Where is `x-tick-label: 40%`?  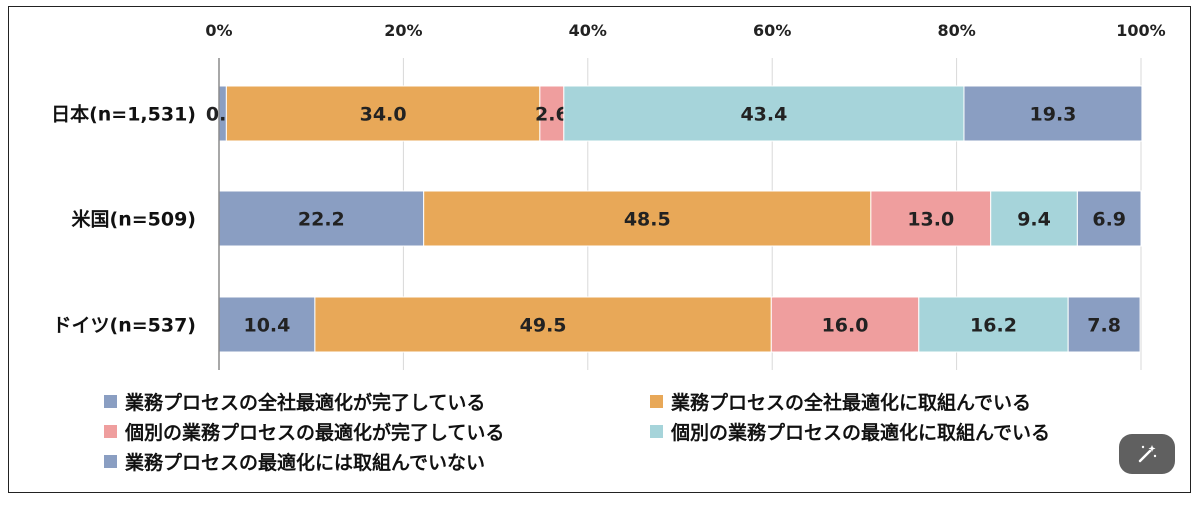
x-tick-label: 40% is located at coordinates (588, 30).